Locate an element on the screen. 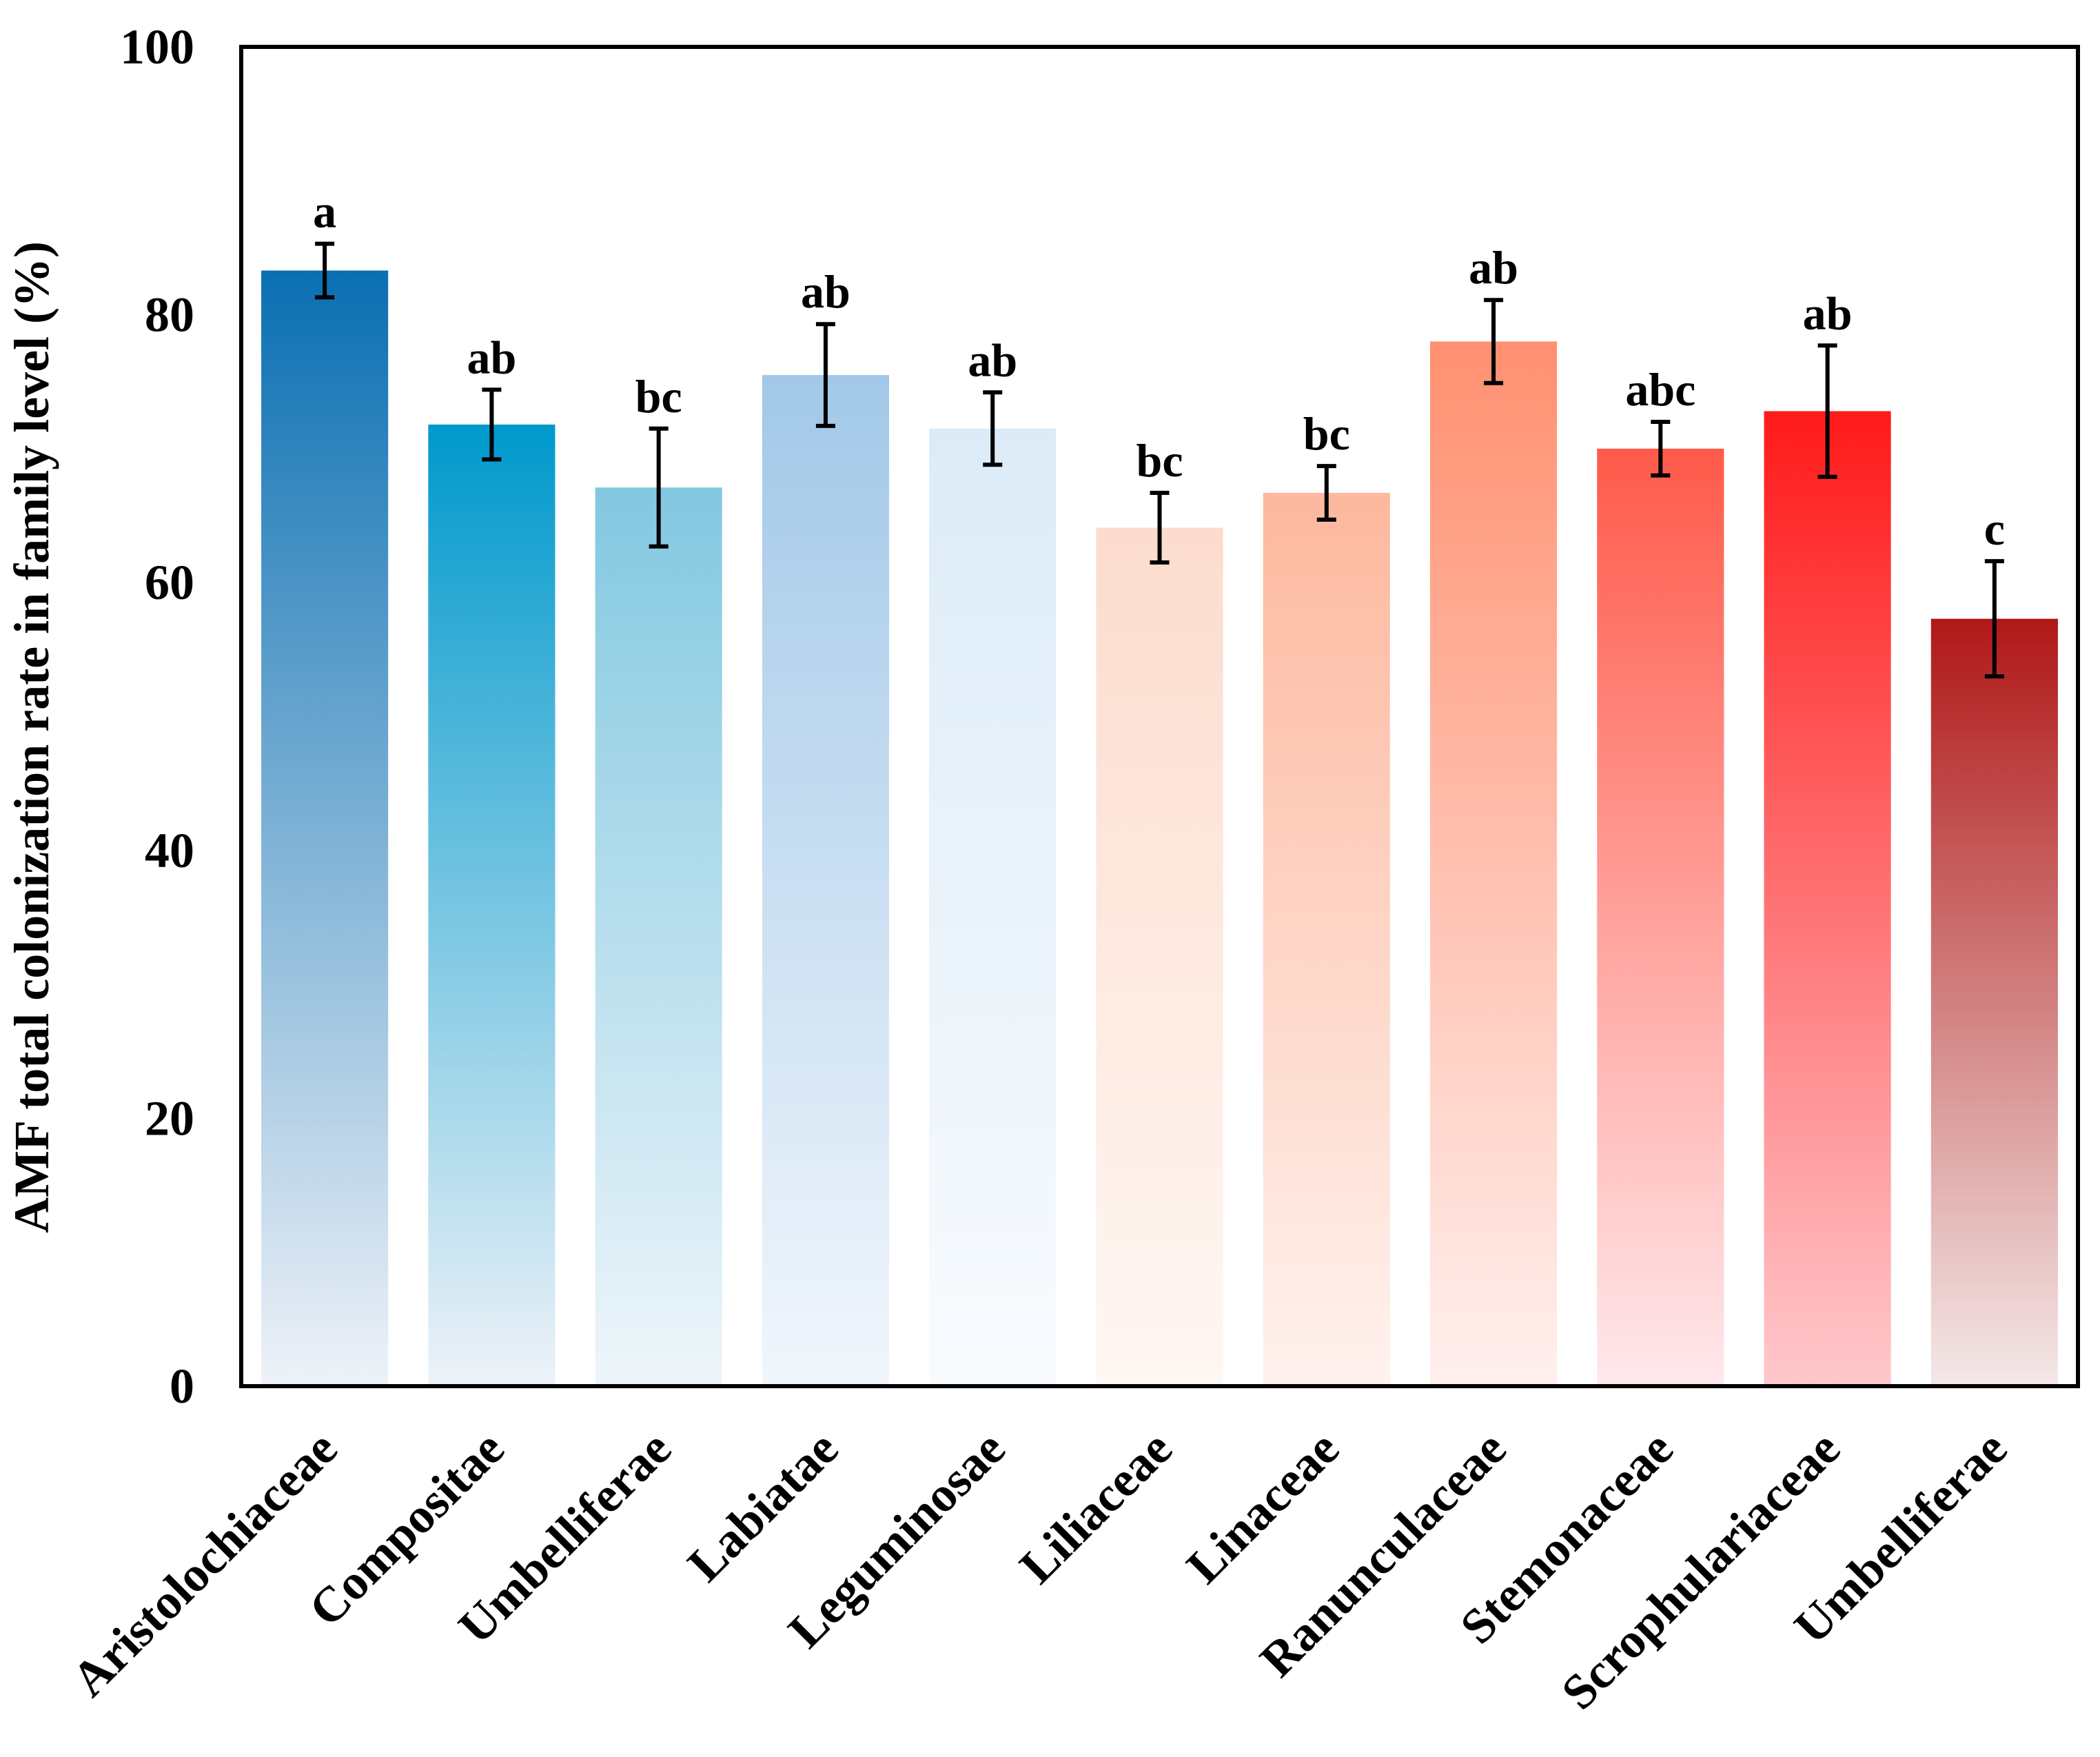  category-label-6: Liliaceae is located at coordinates (1096, 1507).